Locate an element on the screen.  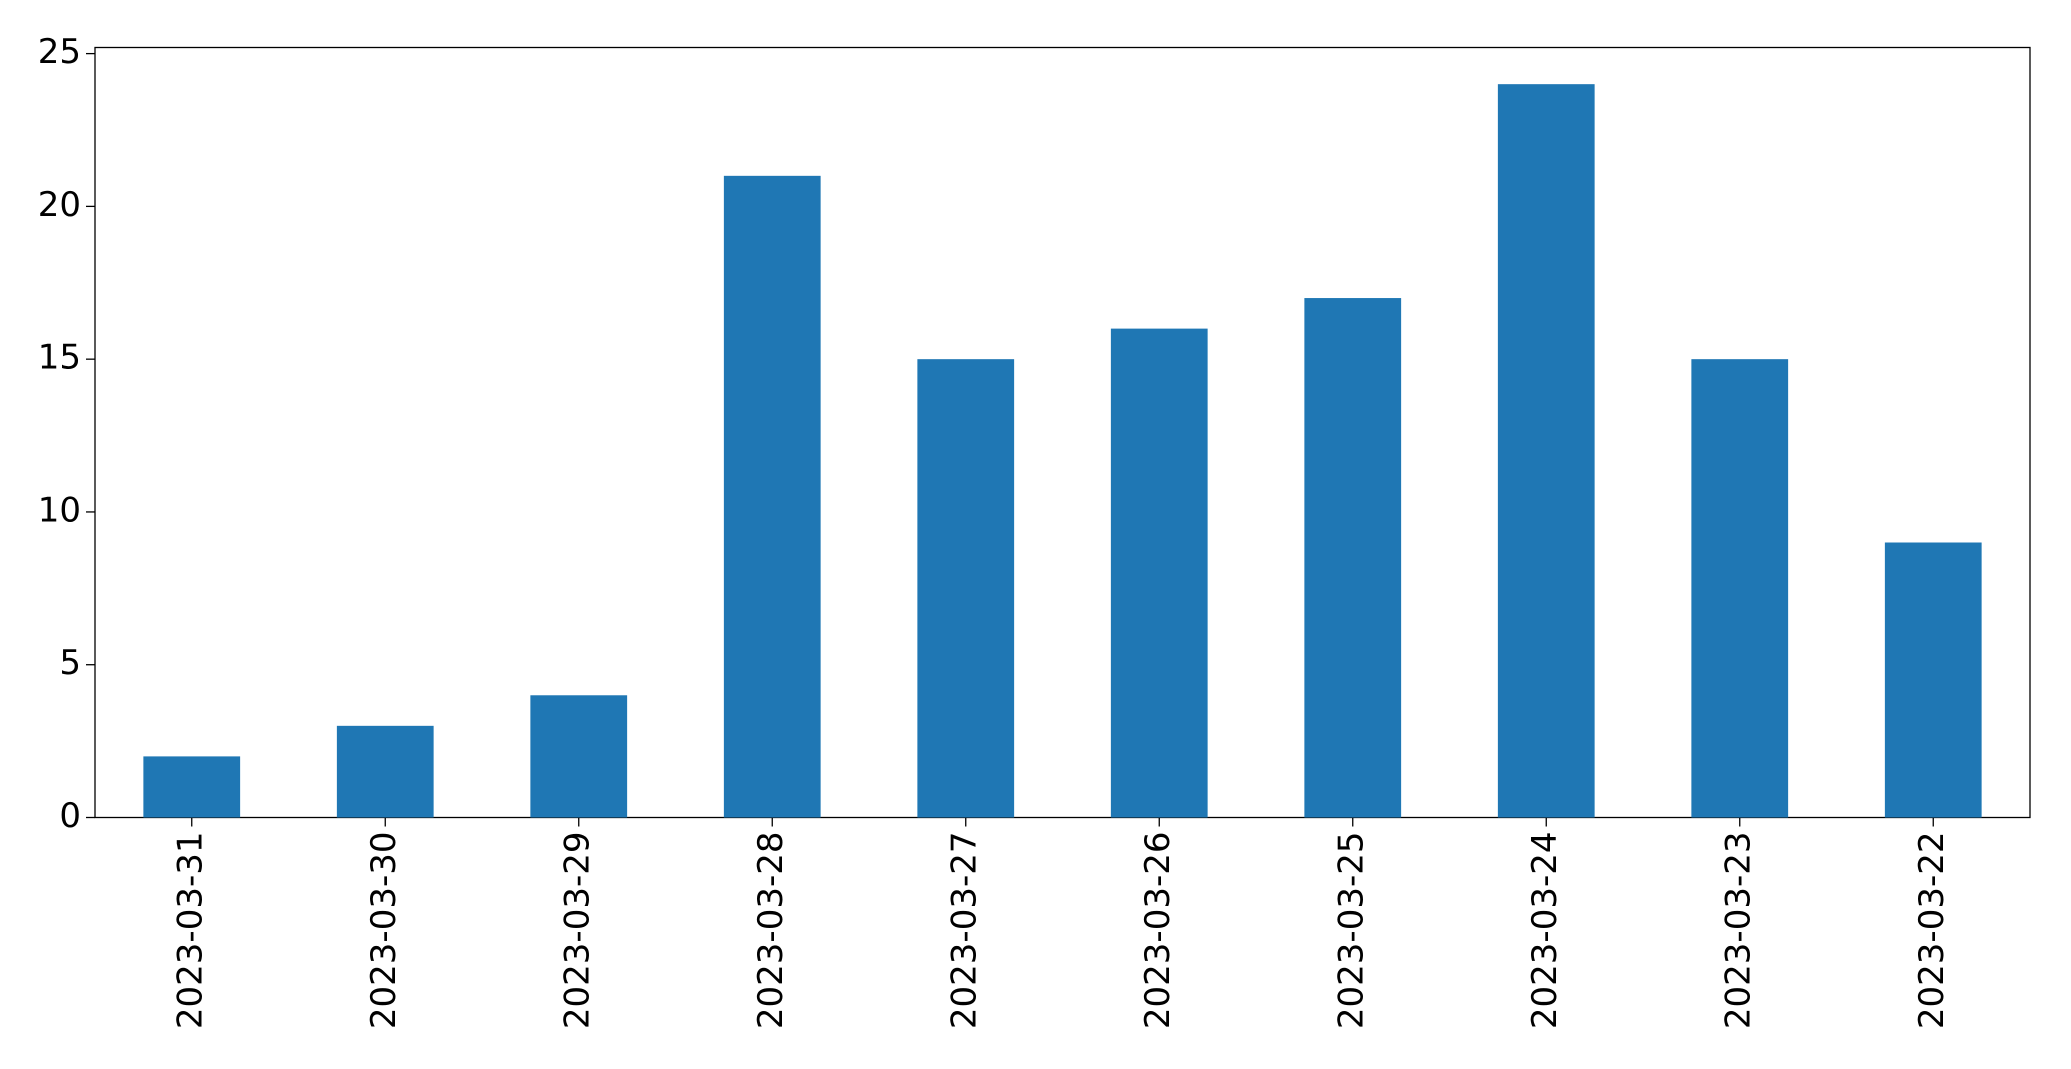
y-tick-label: 5 is located at coordinates (70, 663).